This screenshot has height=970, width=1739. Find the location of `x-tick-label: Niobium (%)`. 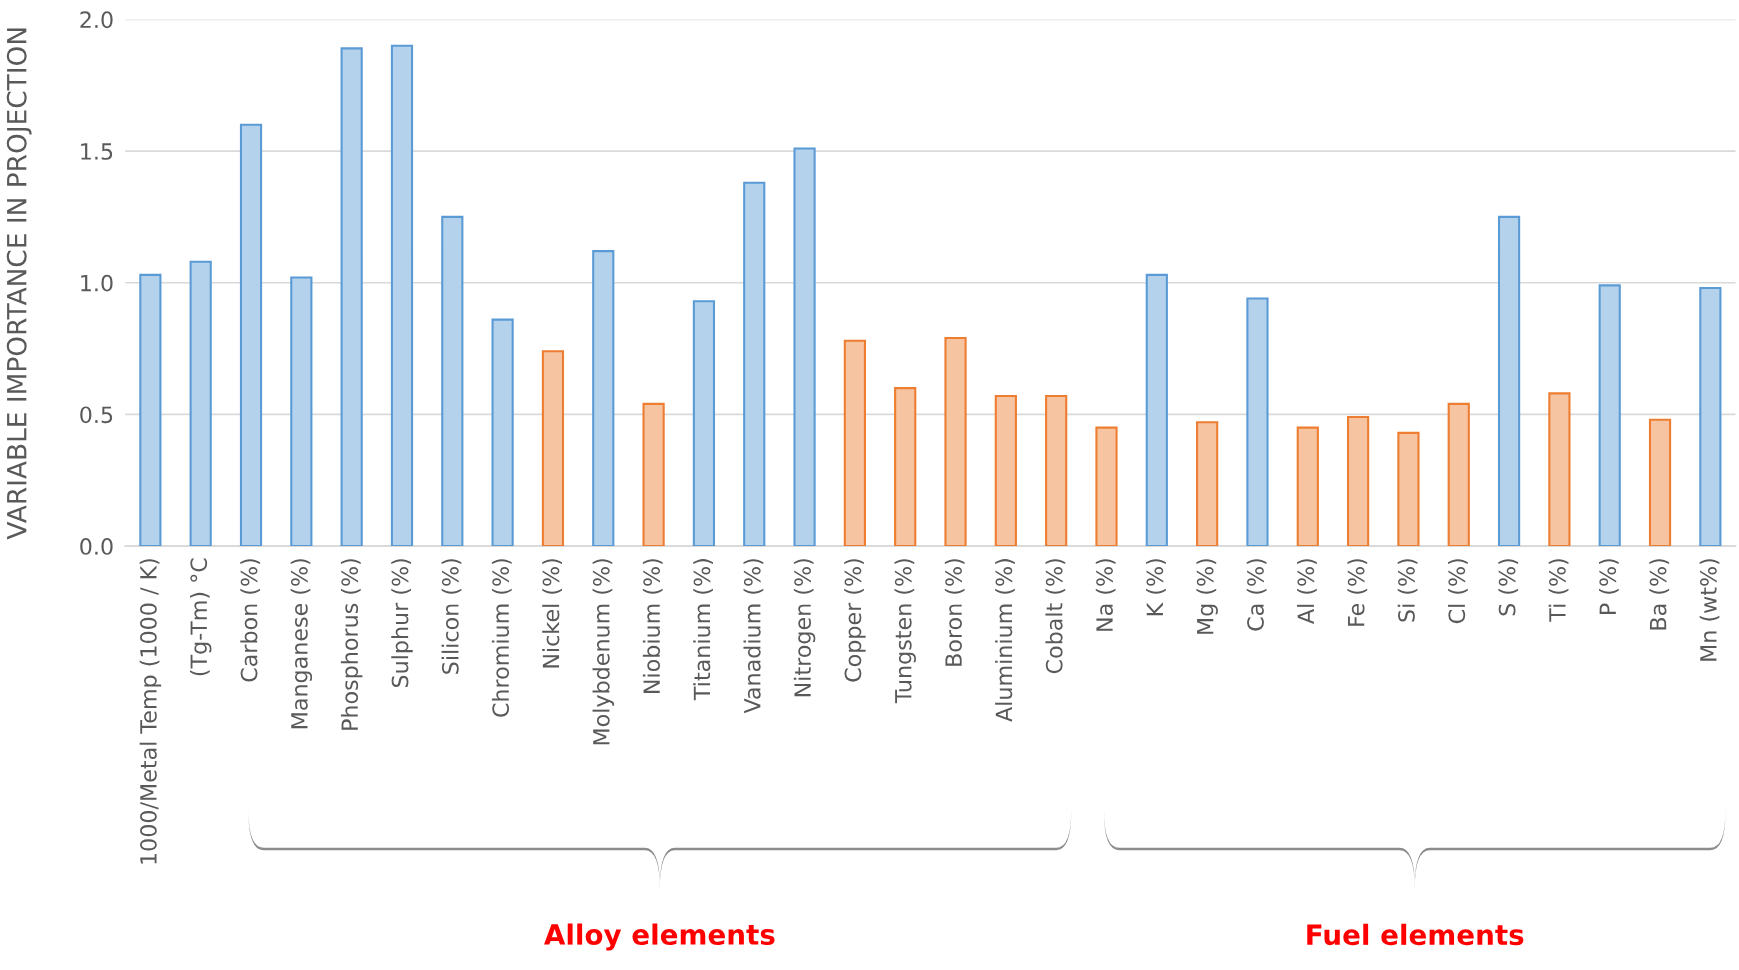

x-tick-label: Niobium (%) is located at coordinates (652, 626).